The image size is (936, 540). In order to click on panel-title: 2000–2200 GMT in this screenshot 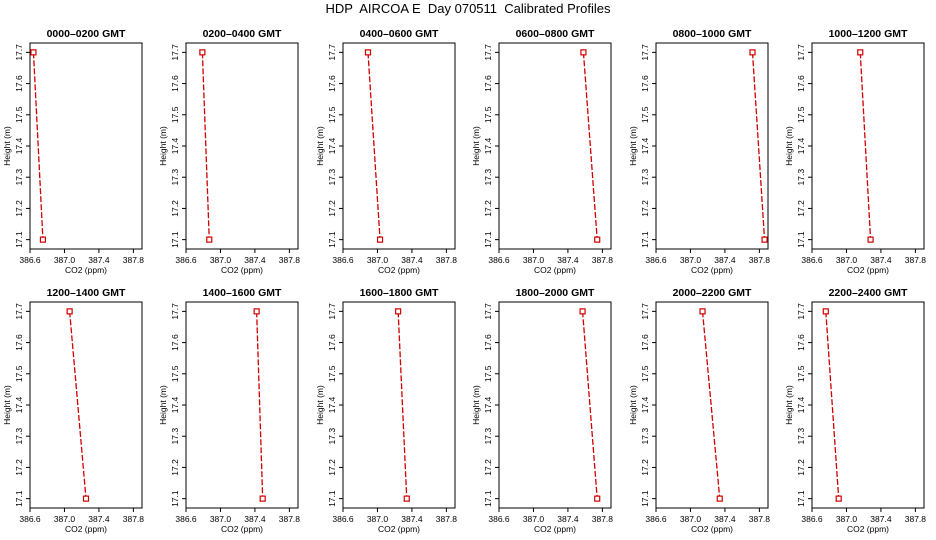, I will do `click(712, 293)`.